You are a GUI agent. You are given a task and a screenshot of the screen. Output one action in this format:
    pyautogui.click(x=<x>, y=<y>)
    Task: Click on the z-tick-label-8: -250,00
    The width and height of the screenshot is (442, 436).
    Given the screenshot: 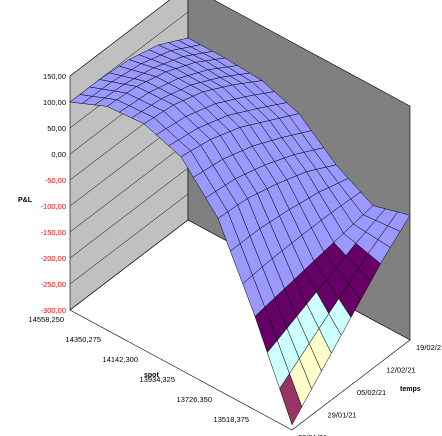 What is the action you would take?
    pyautogui.click(x=53, y=284)
    